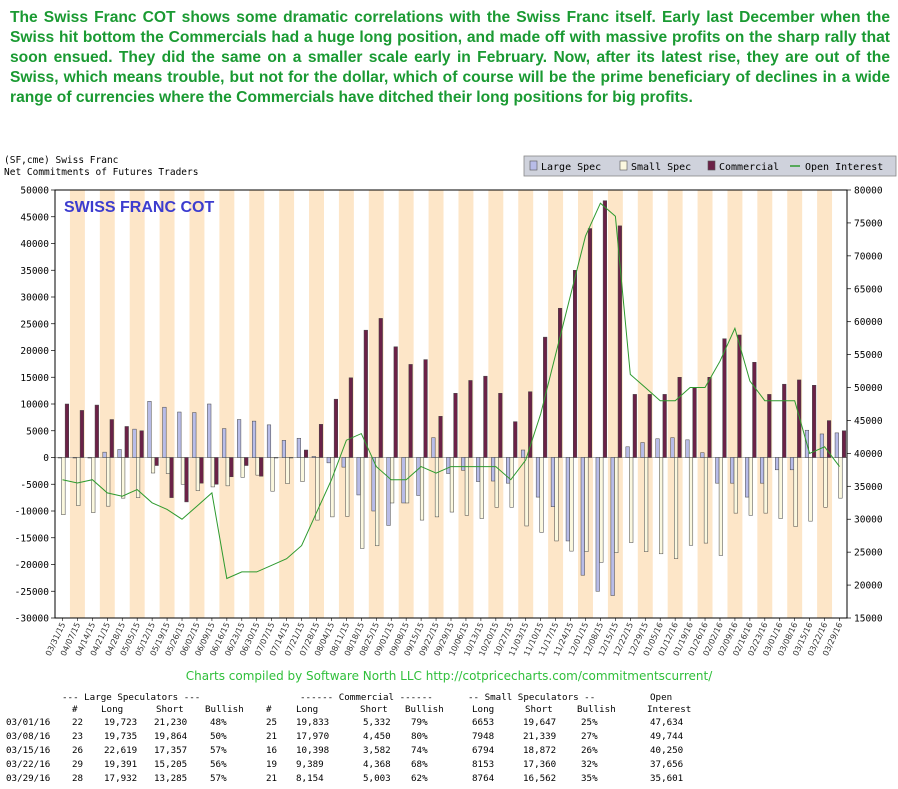 Image resolution: width=898 pixels, height=789 pixels. I want to click on y2-tick-label: 45000, so click(868, 421).